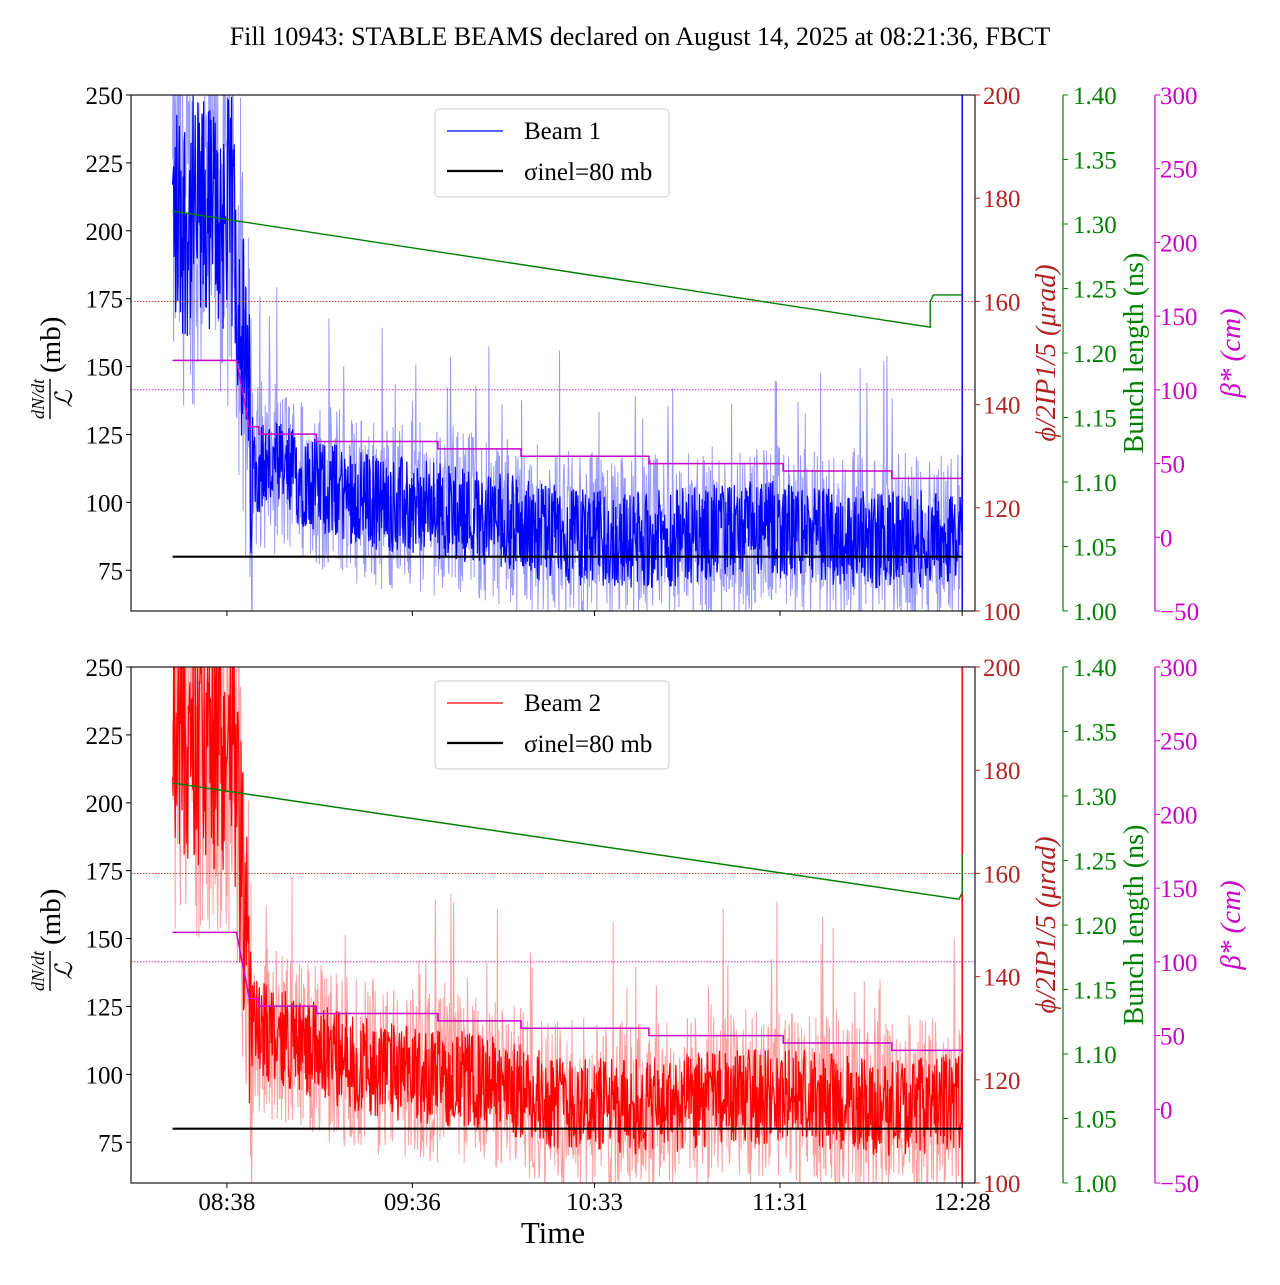 Image resolution: width=1280 pixels, height=1285 pixels. Describe the element at coordinates (1095, 290) in the screenshot. I see `bunch-axis-tick-label: 1.25` at that location.